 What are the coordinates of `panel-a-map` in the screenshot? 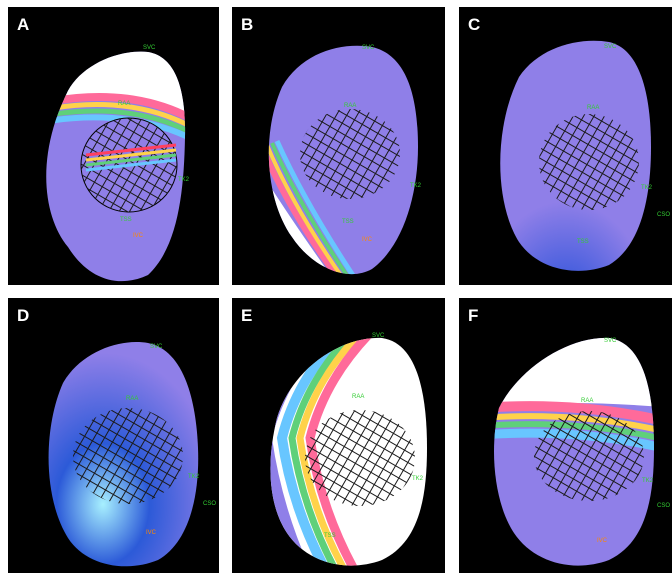 It's located at (116, 166).